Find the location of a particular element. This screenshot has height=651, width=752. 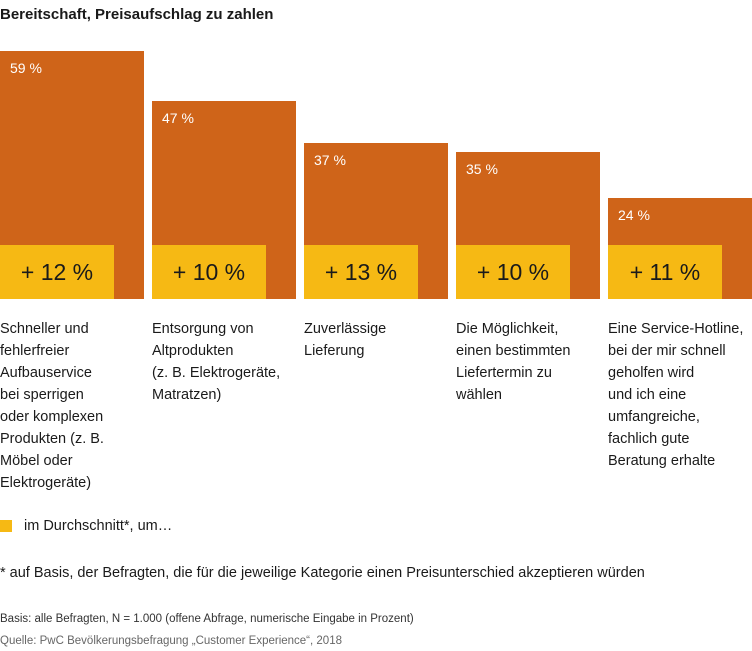

bar-value-label-1: 59 % is located at coordinates (26, 68).